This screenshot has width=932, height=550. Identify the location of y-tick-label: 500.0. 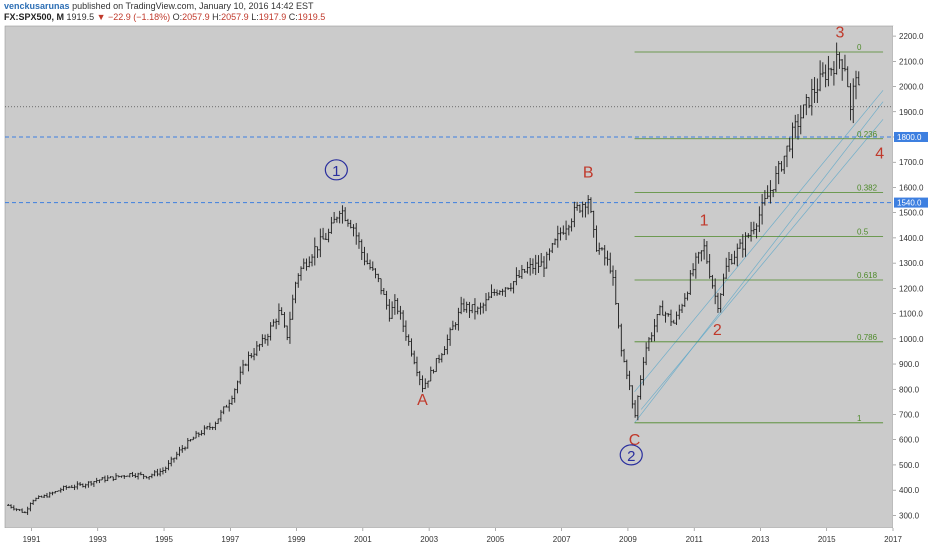
(909, 465).